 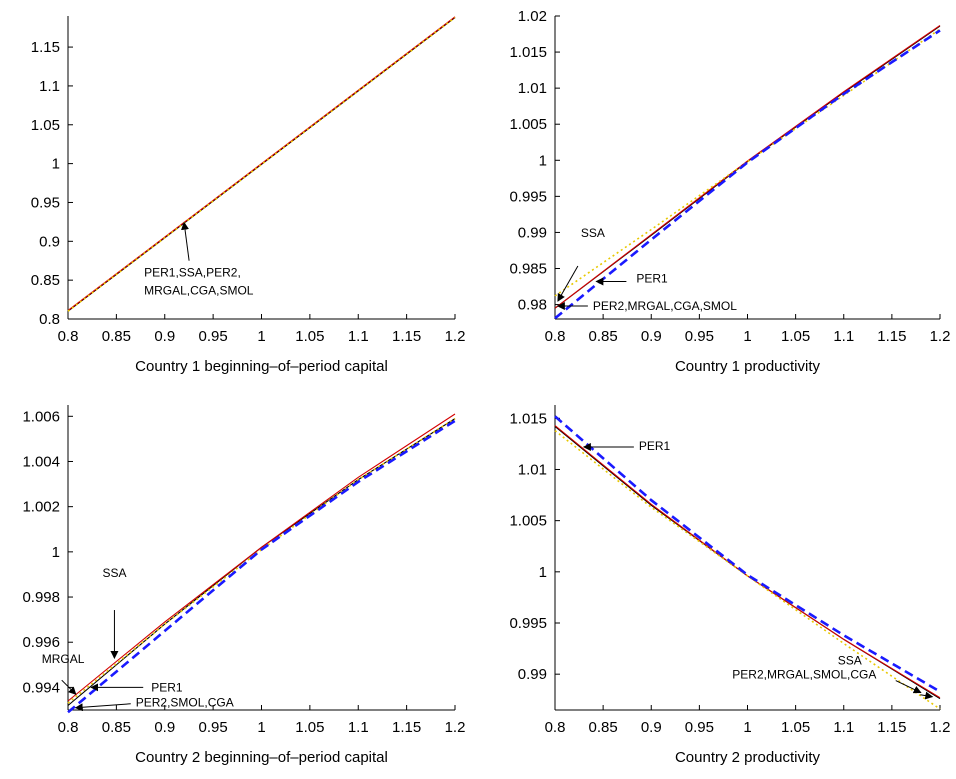 What do you see at coordinates (192, 273) in the screenshot?
I see `annotation-label: PER1,SSA,PER2,` at bounding box center [192, 273].